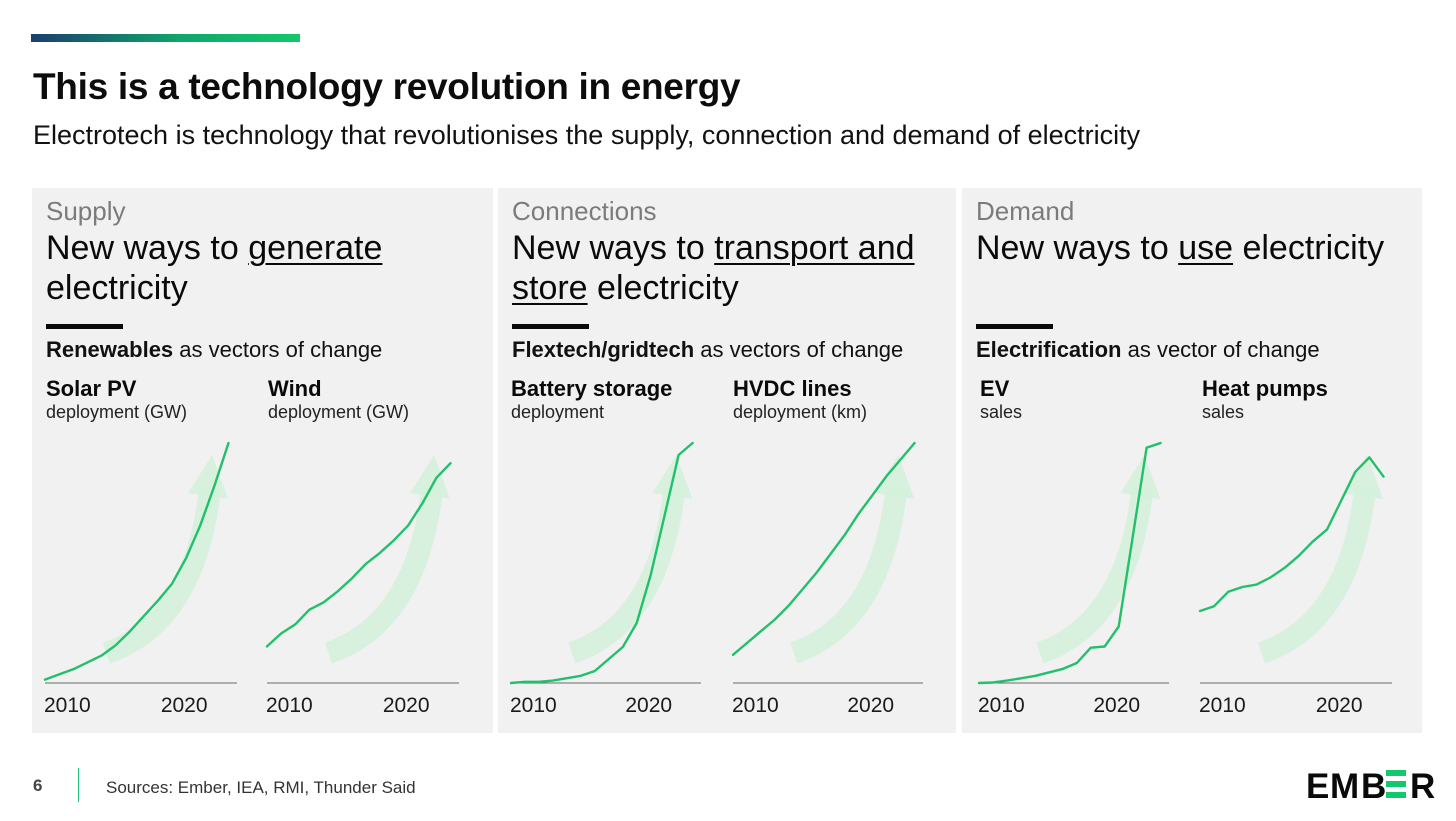 The image size is (1456, 821). I want to click on panel-vector: Renewables as vectors of change, so click(214, 350).